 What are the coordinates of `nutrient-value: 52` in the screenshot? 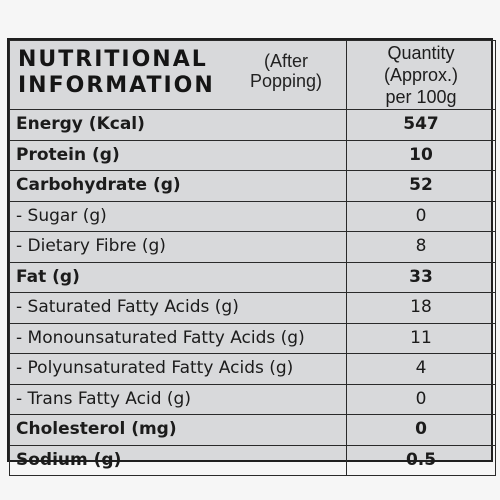 It's located at (421, 186).